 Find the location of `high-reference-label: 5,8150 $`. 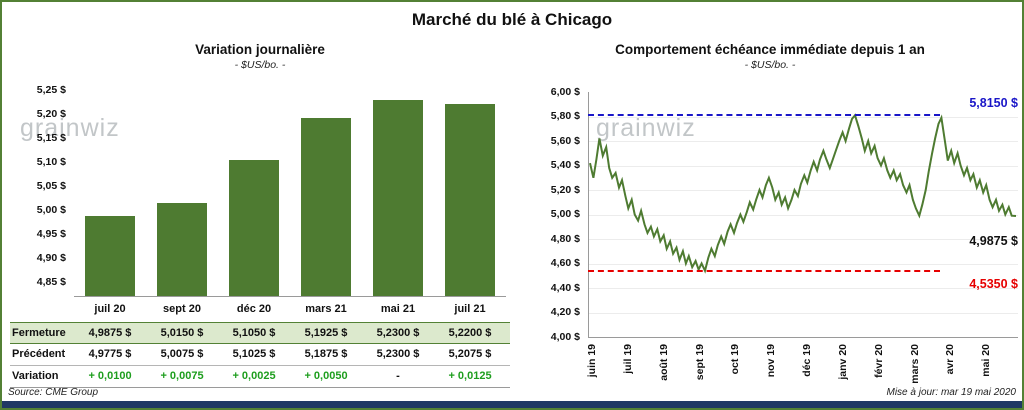

high-reference-label: 5,8150 $ is located at coordinates (993, 102).